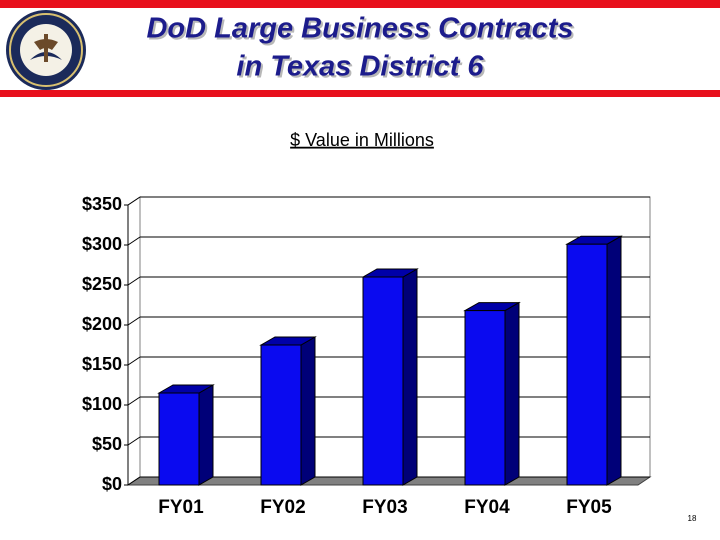 This screenshot has width=720, height=540. What do you see at coordinates (134, 341) in the screenshot?
I see `side-wall` at bounding box center [134, 341].